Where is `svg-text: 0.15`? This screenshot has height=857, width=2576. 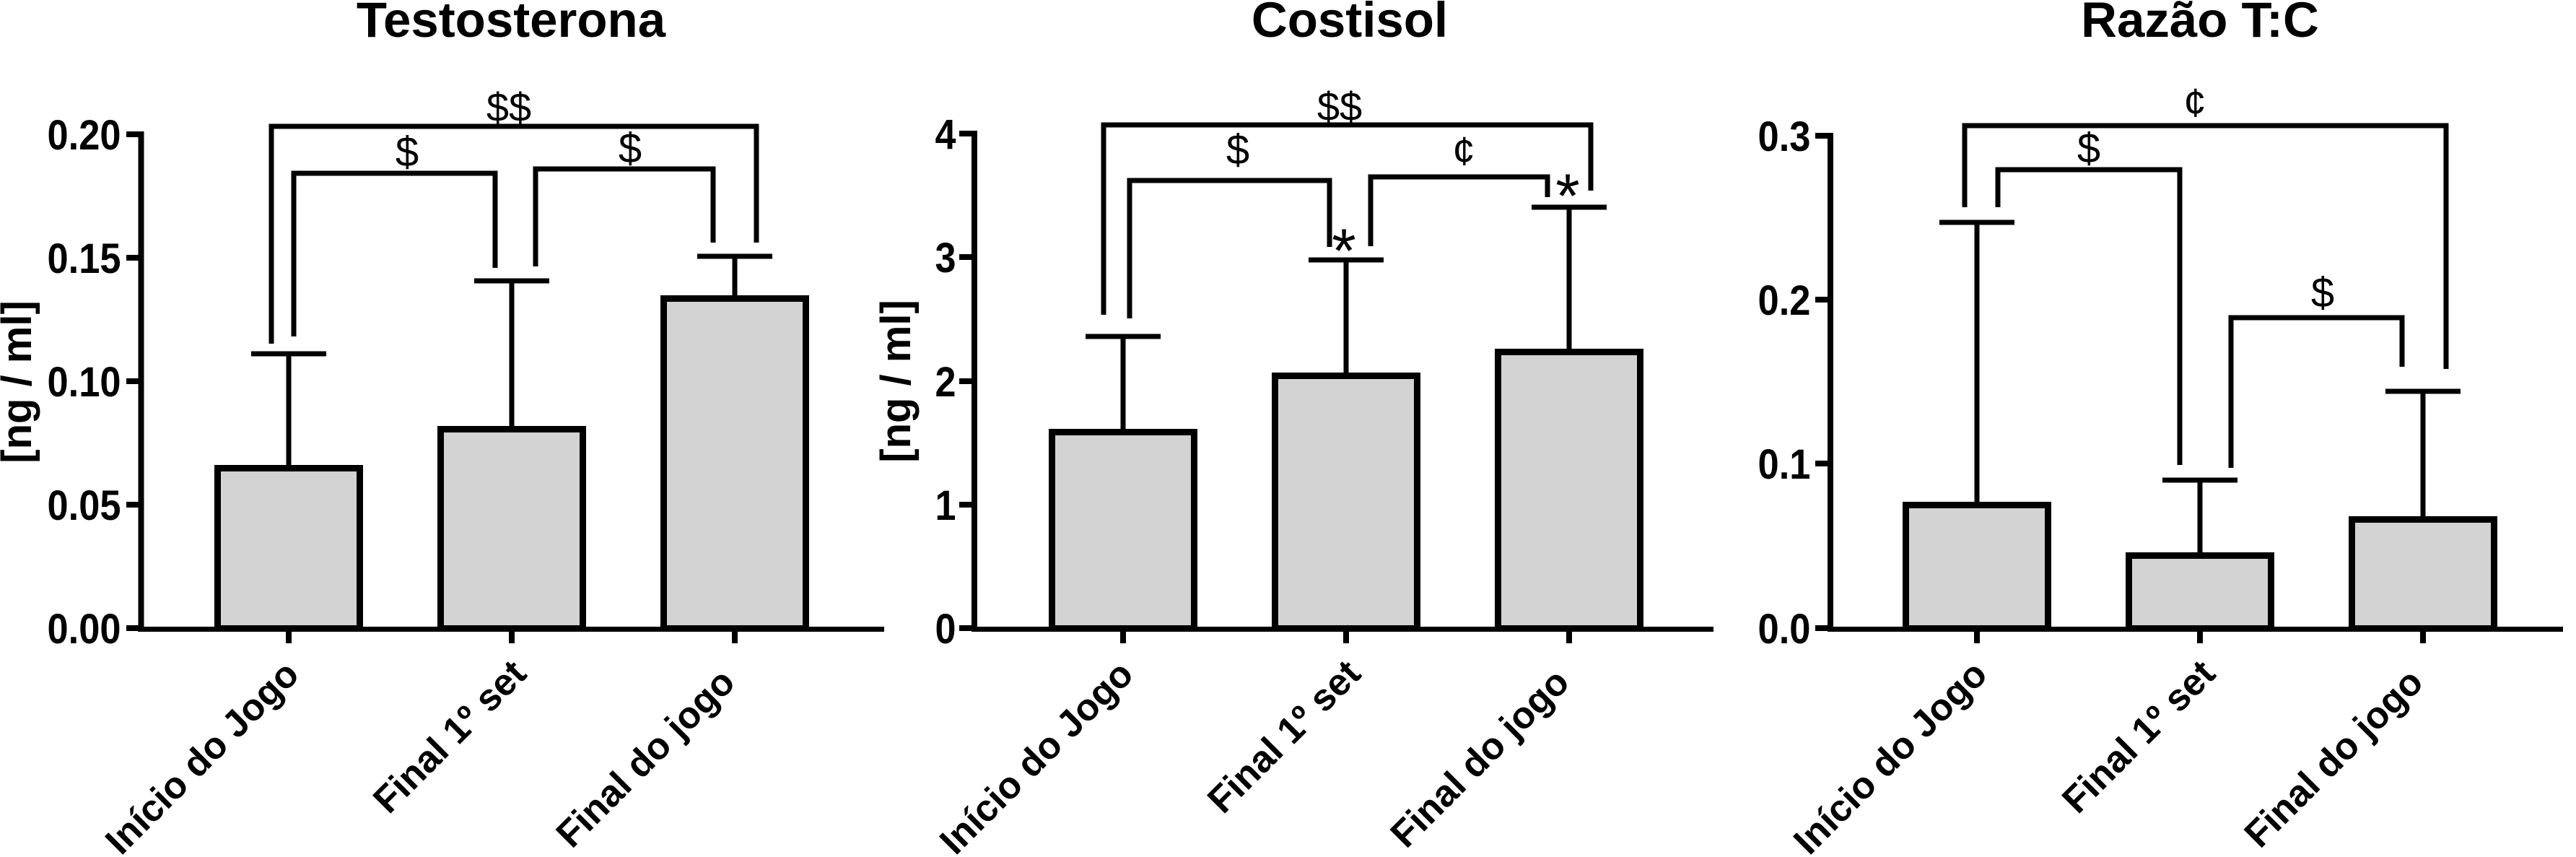
svg-text: 0.15 is located at coordinates (84, 258).